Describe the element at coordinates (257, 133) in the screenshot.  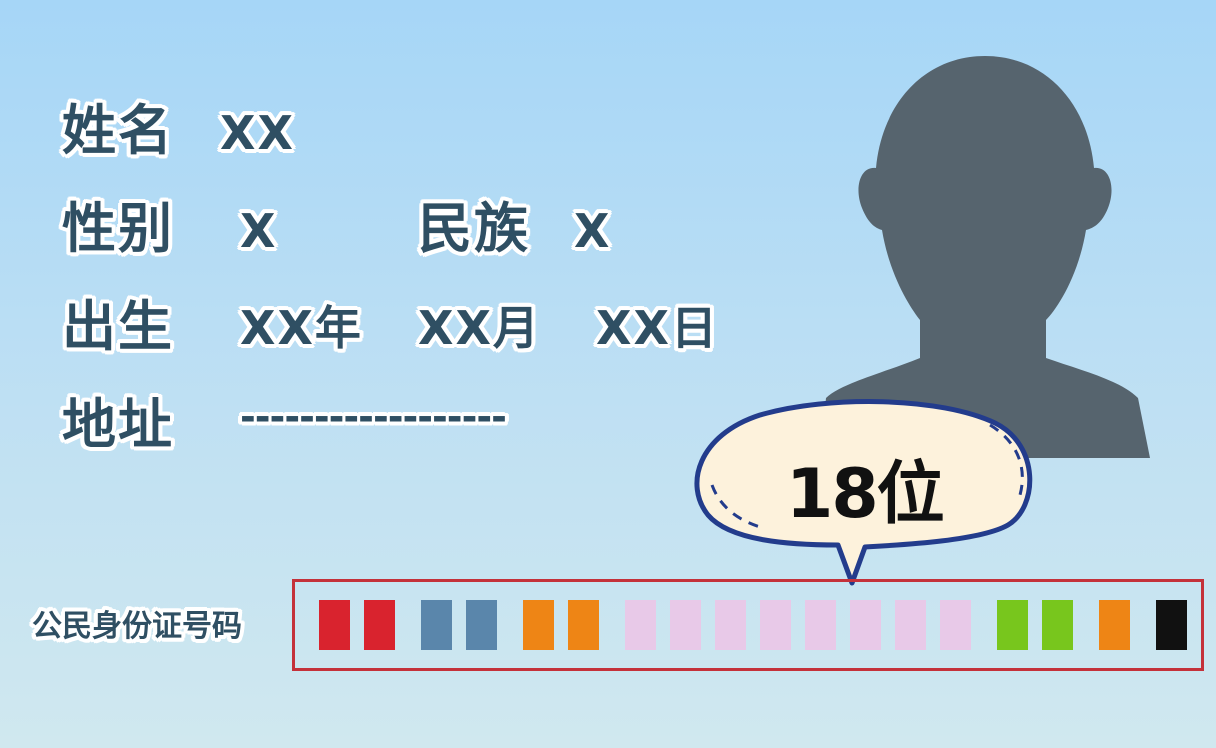
I see `name-value: XX` at that location.